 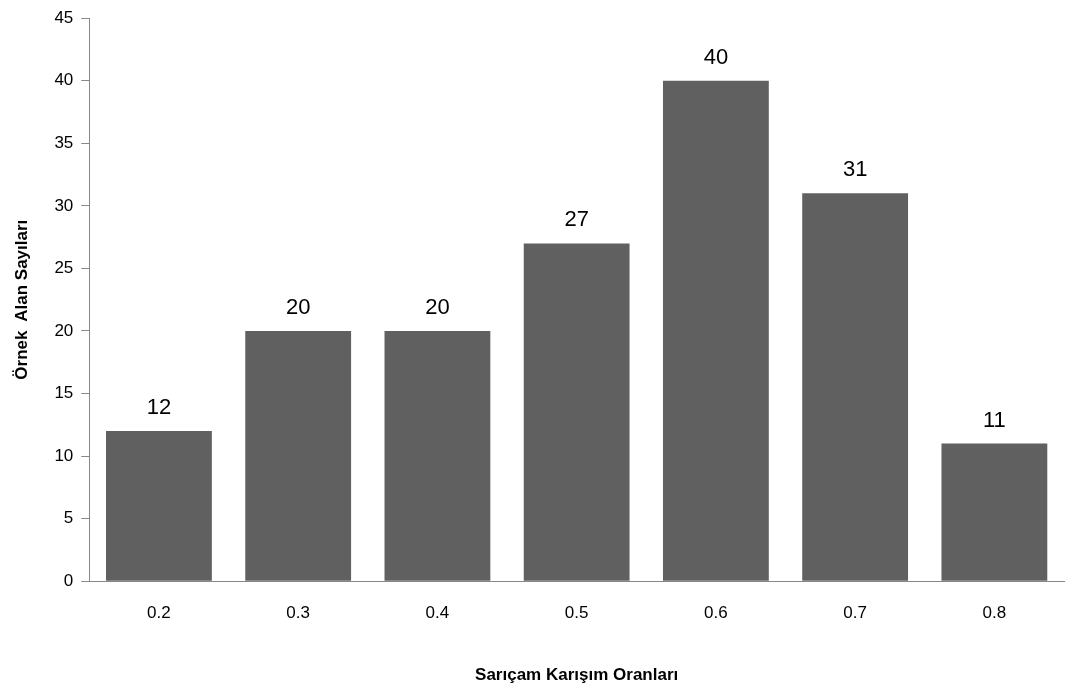 I want to click on data-label: 27, so click(x=576, y=219).